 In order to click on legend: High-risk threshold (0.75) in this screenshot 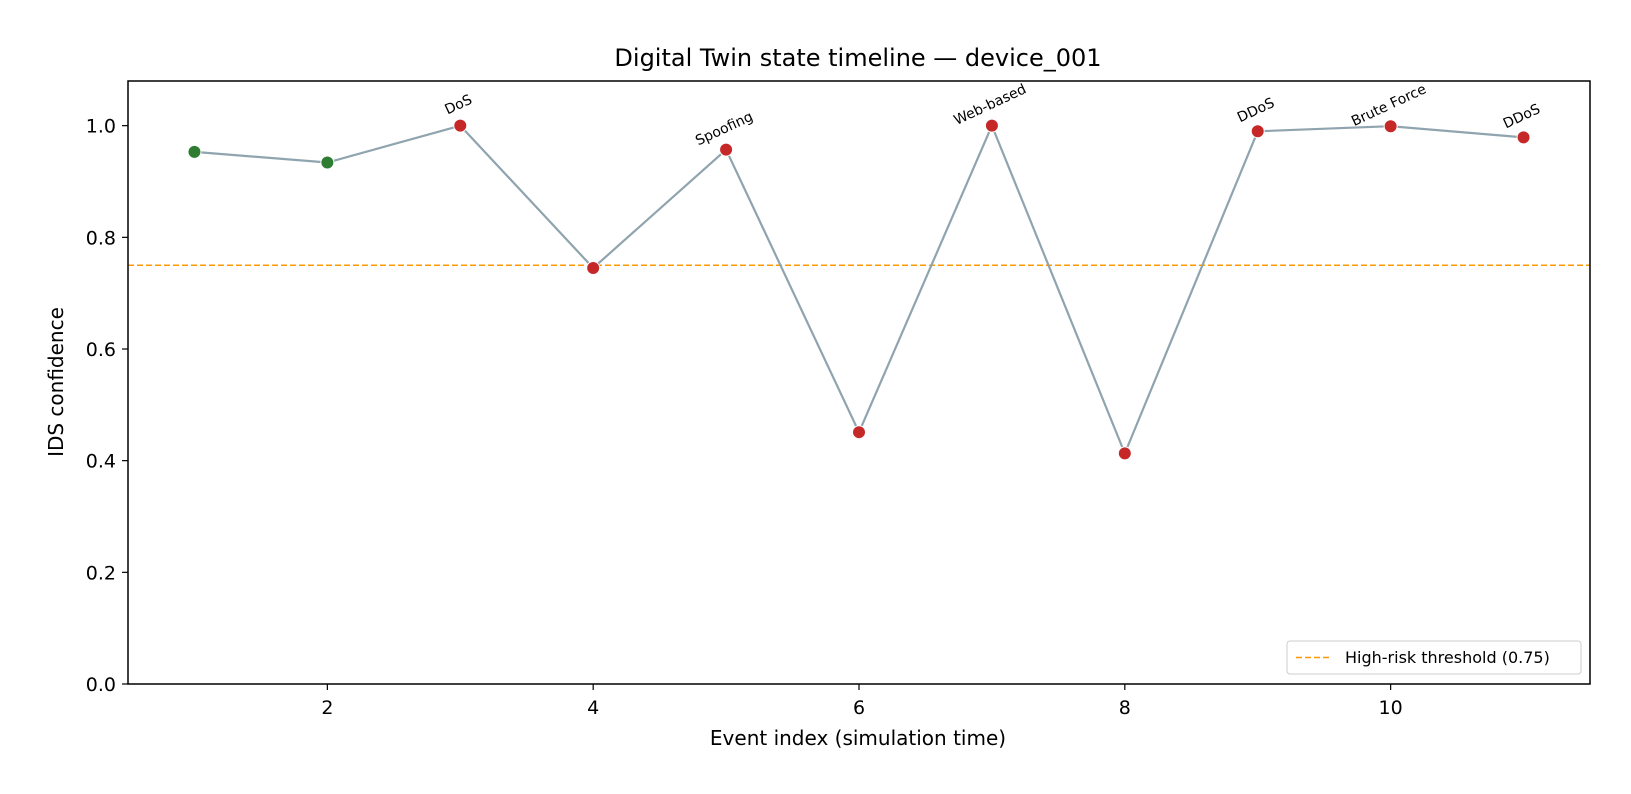, I will do `click(1434, 657)`.